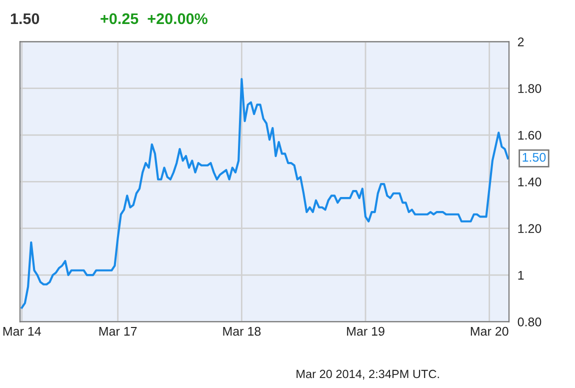 This screenshot has height=388, width=575. I want to click on x-tick-label: Mar 19, so click(365, 331).